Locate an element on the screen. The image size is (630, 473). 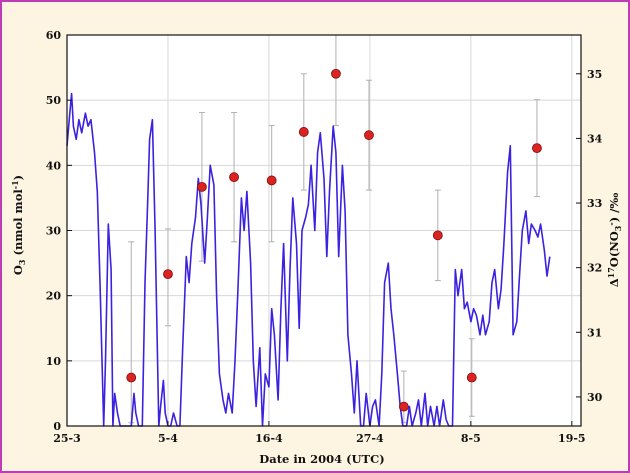
right-axis-ticks: 30 31 32 33 34 35 is located at coordinates (589, 236).